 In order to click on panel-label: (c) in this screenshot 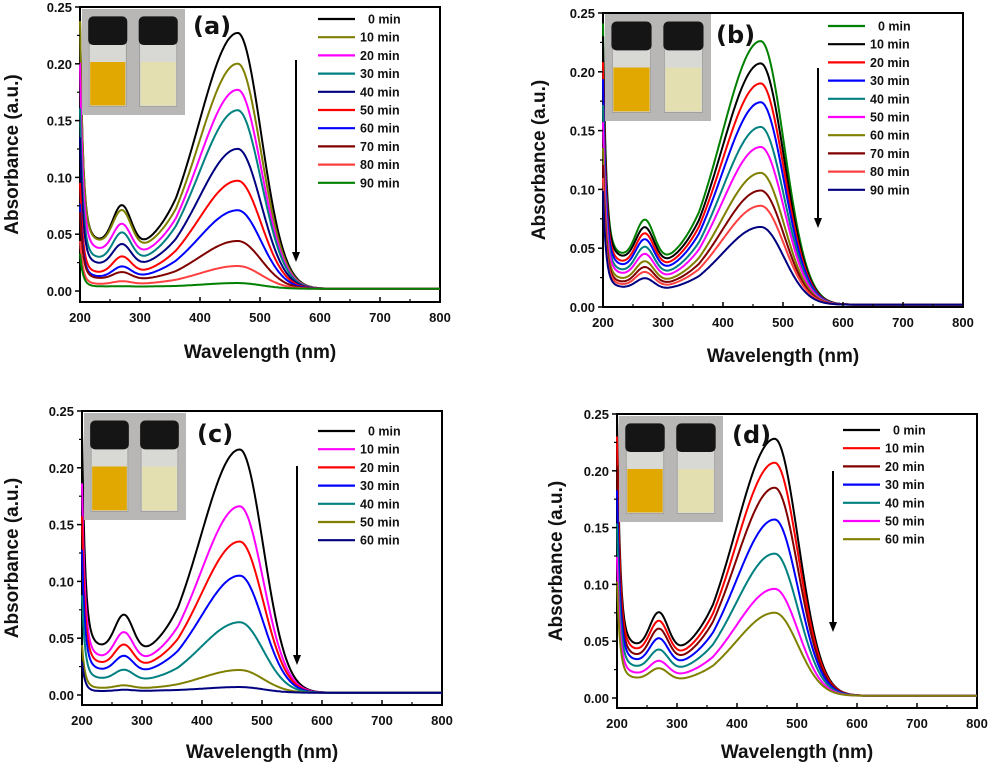, I will do `click(215, 434)`.